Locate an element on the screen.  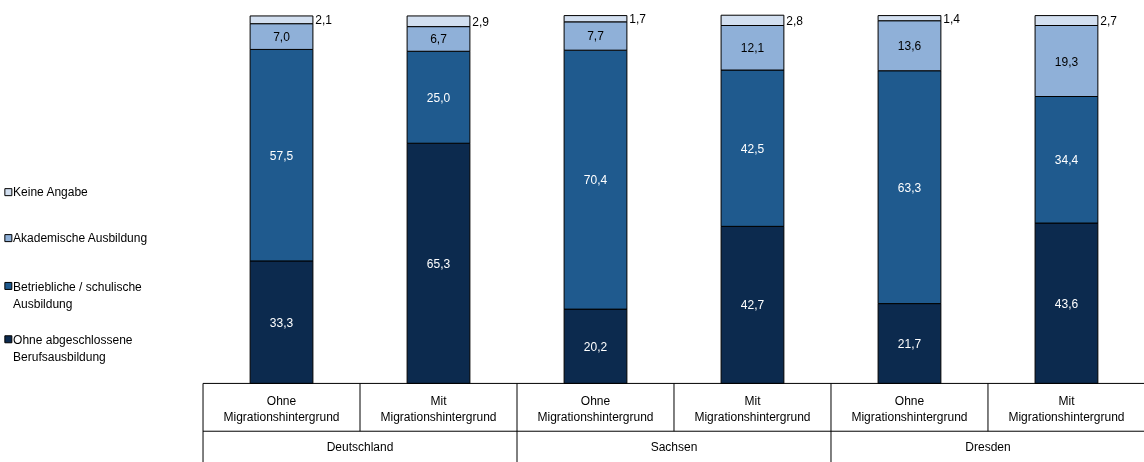
data-label: 1,4 is located at coordinates (952, 18).